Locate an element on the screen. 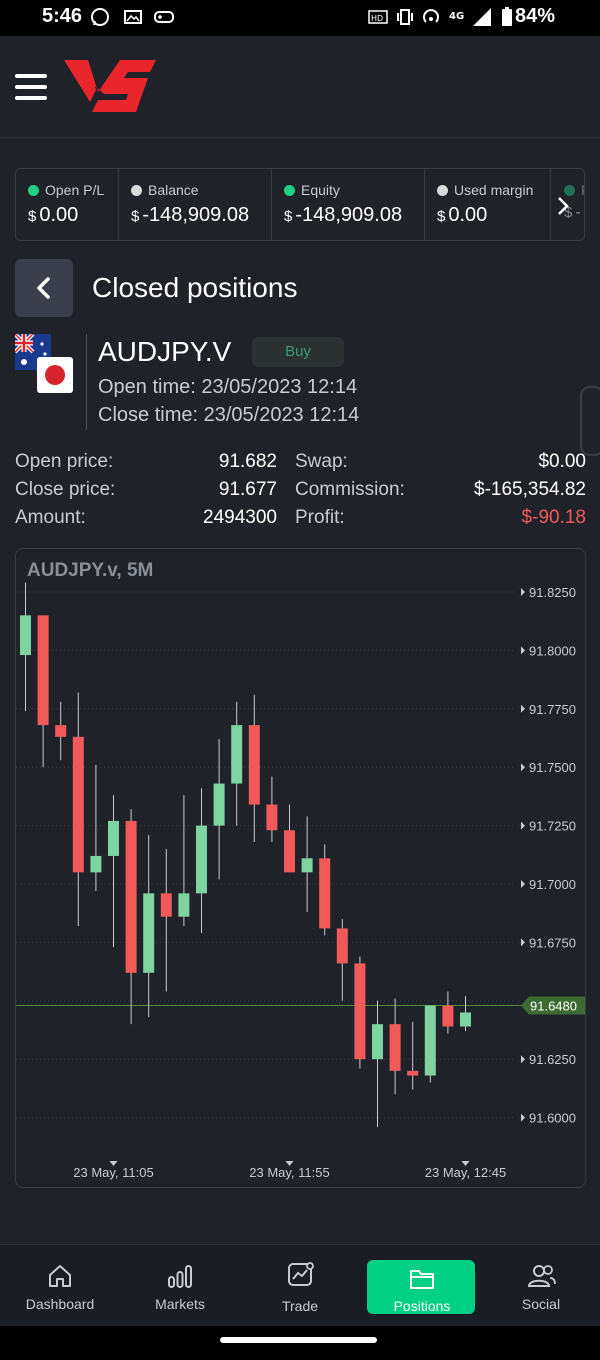  4g-icon: 4G is located at coordinates (456, 16).